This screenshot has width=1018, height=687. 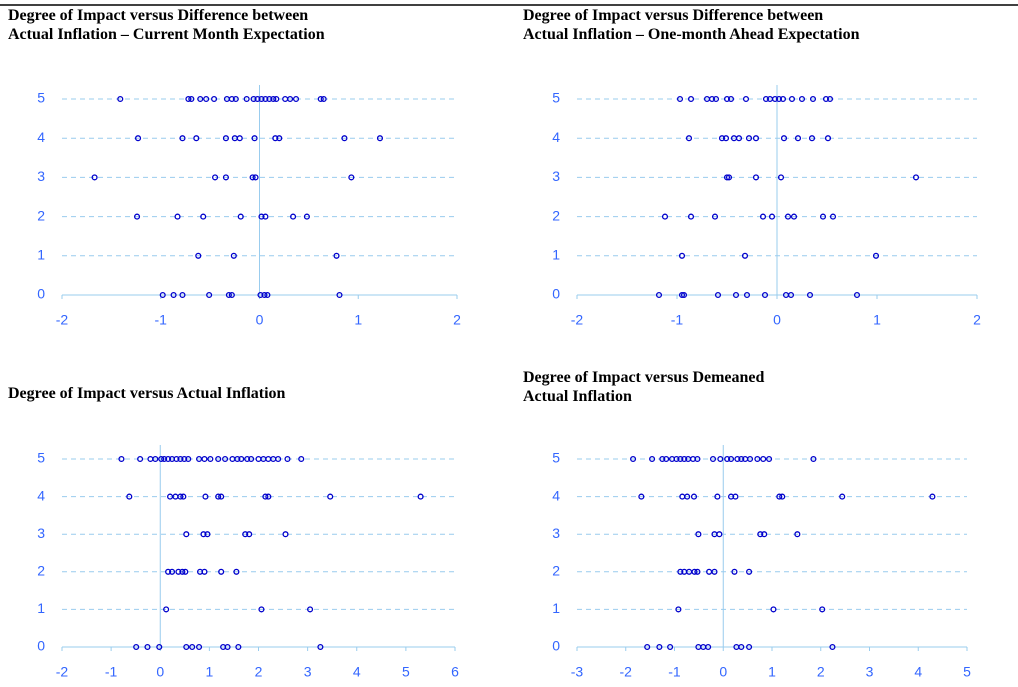 What do you see at coordinates (967, 672) in the screenshot?
I see `x-tick-label: 5` at bounding box center [967, 672].